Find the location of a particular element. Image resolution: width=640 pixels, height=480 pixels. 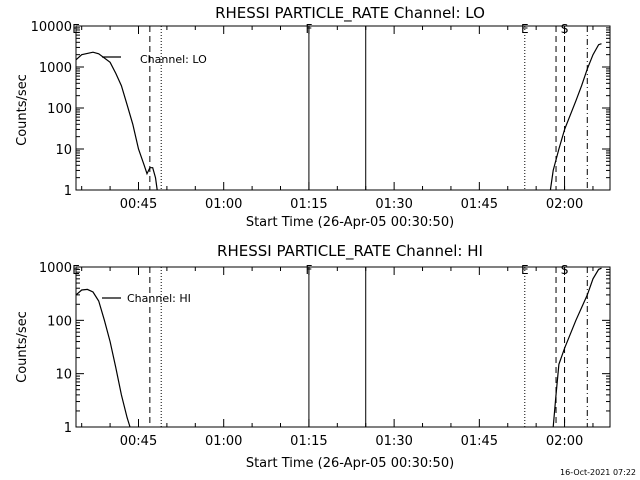

hi-y-axis-label: Counts/sec is located at coordinates (22, 347).